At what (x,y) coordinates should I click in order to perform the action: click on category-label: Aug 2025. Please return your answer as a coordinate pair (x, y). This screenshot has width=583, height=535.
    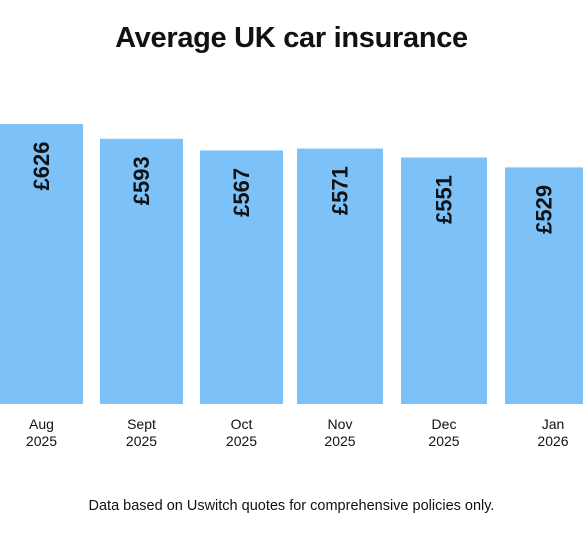
    Looking at the image, I should click on (41, 432).